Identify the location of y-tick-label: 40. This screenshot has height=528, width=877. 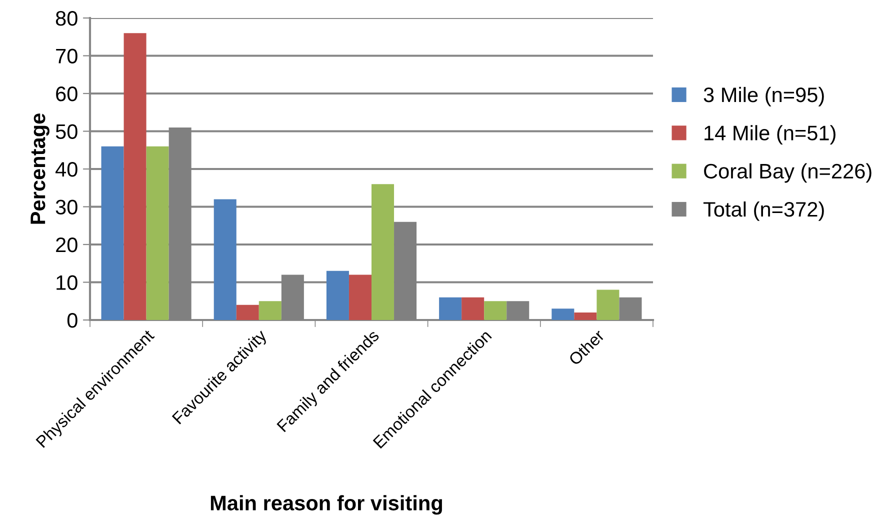
(67, 169).